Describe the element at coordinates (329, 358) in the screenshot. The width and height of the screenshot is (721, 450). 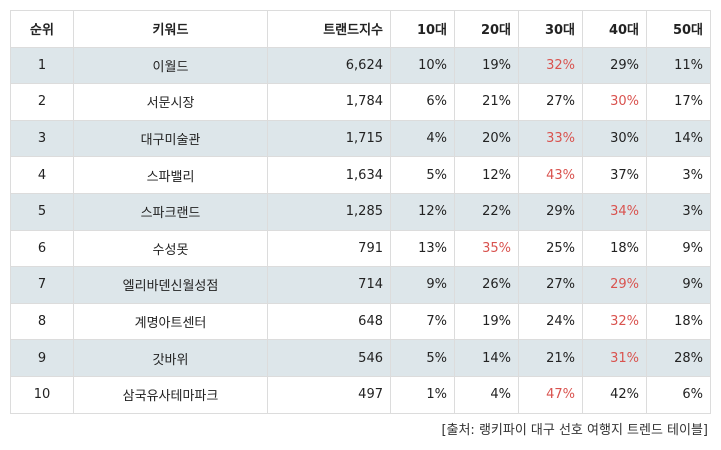
I see `trend-index-cell: 546` at that location.